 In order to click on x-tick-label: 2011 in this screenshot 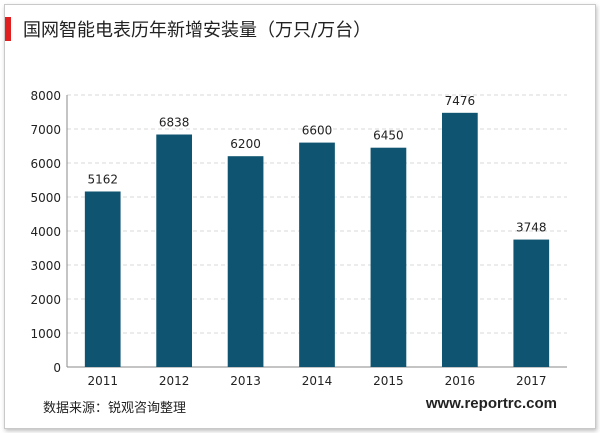, I will do `click(102, 381)`.